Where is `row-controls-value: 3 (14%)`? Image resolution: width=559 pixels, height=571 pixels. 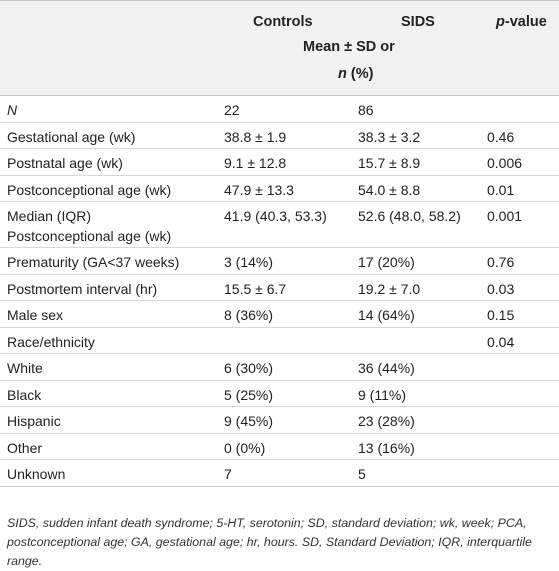
row-controls-value: 3 (14%) is located at coordinates (249, 262).